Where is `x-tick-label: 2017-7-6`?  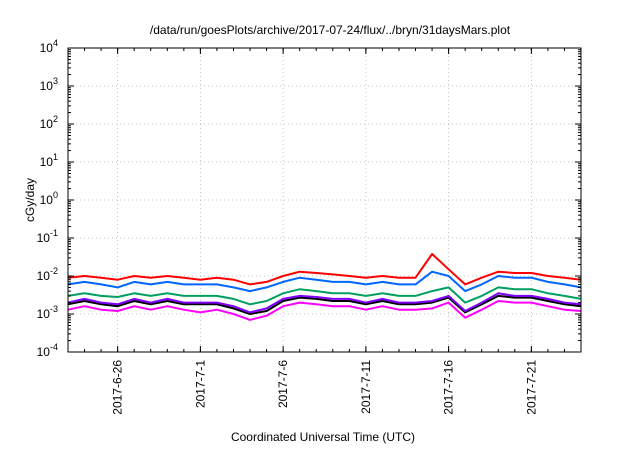
x-tick-label: 2017-7-6 is located at coordinates (283, 384).